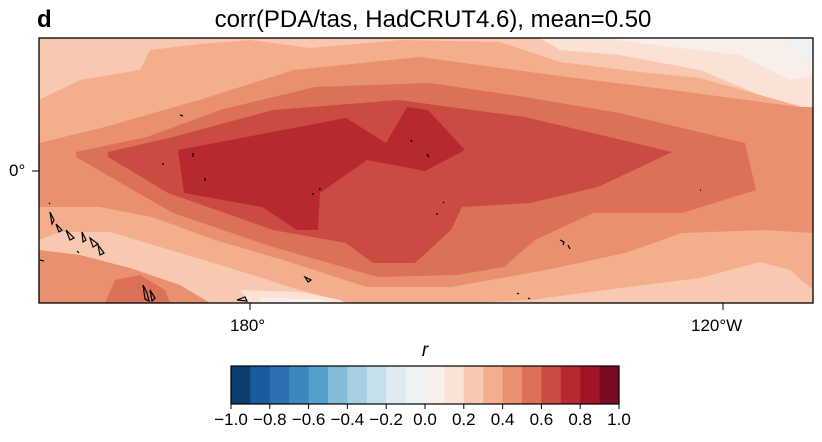  I want to click on contour-light-lower-left, so click(150, 258).